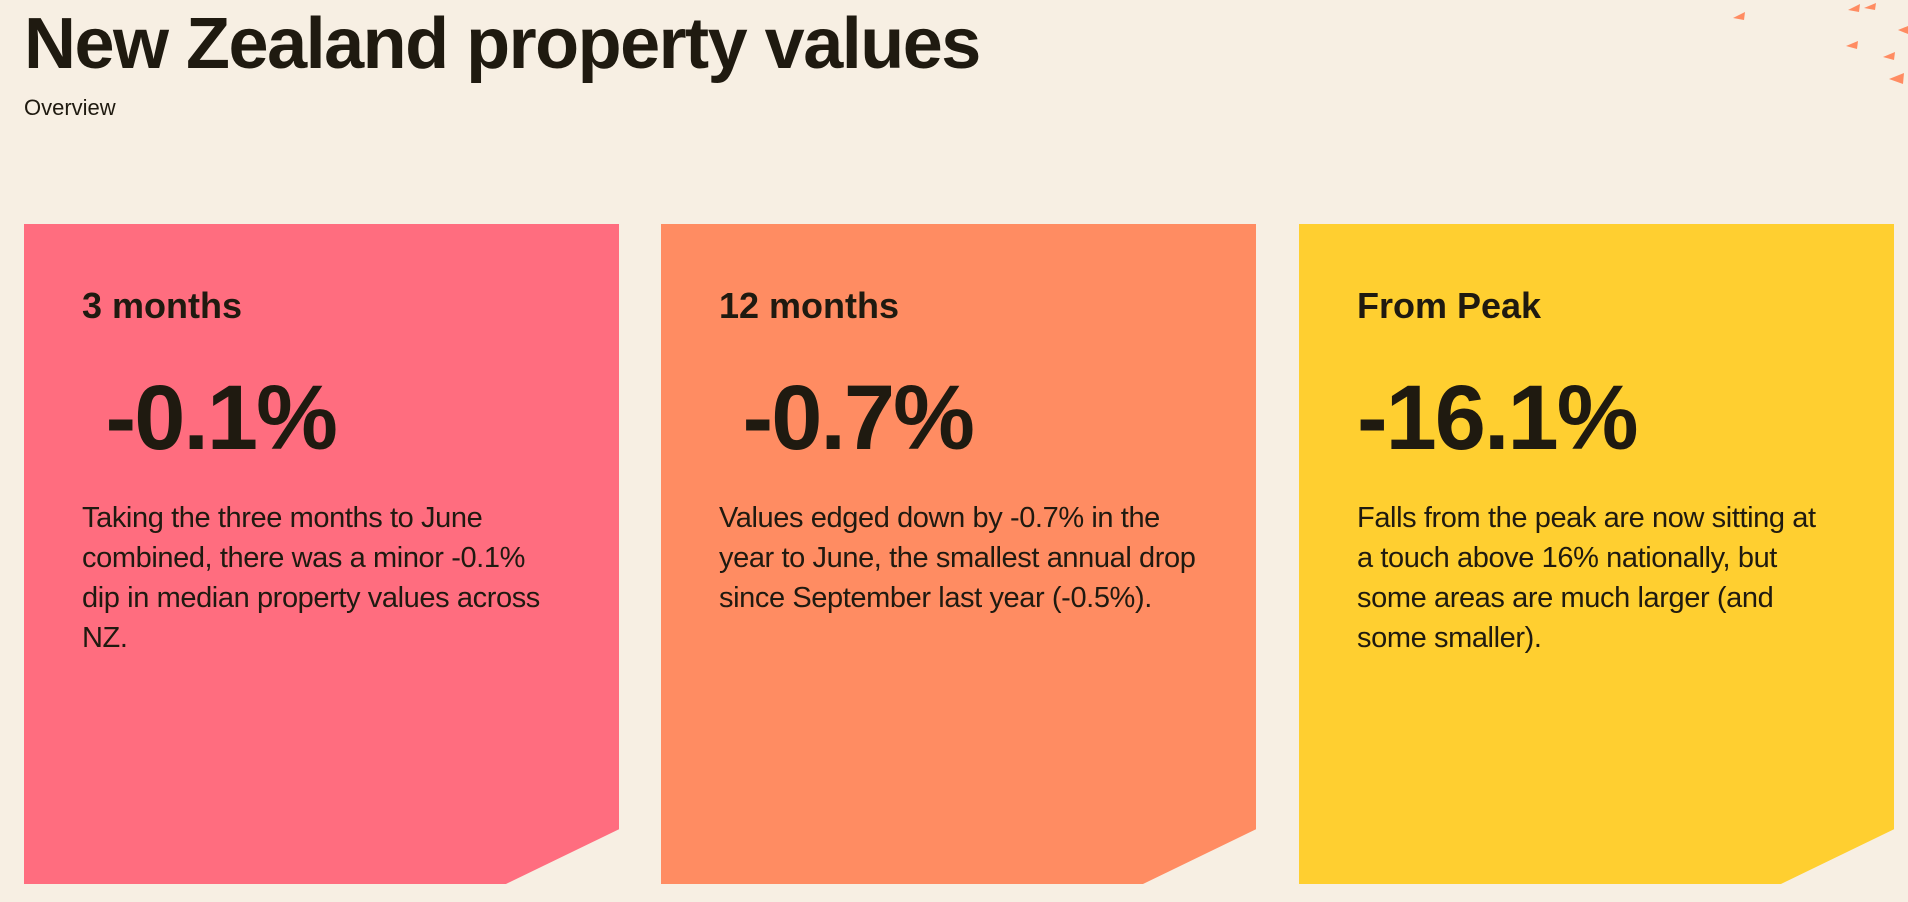  I want to click on card-label: 12 months, so click(809, 305).